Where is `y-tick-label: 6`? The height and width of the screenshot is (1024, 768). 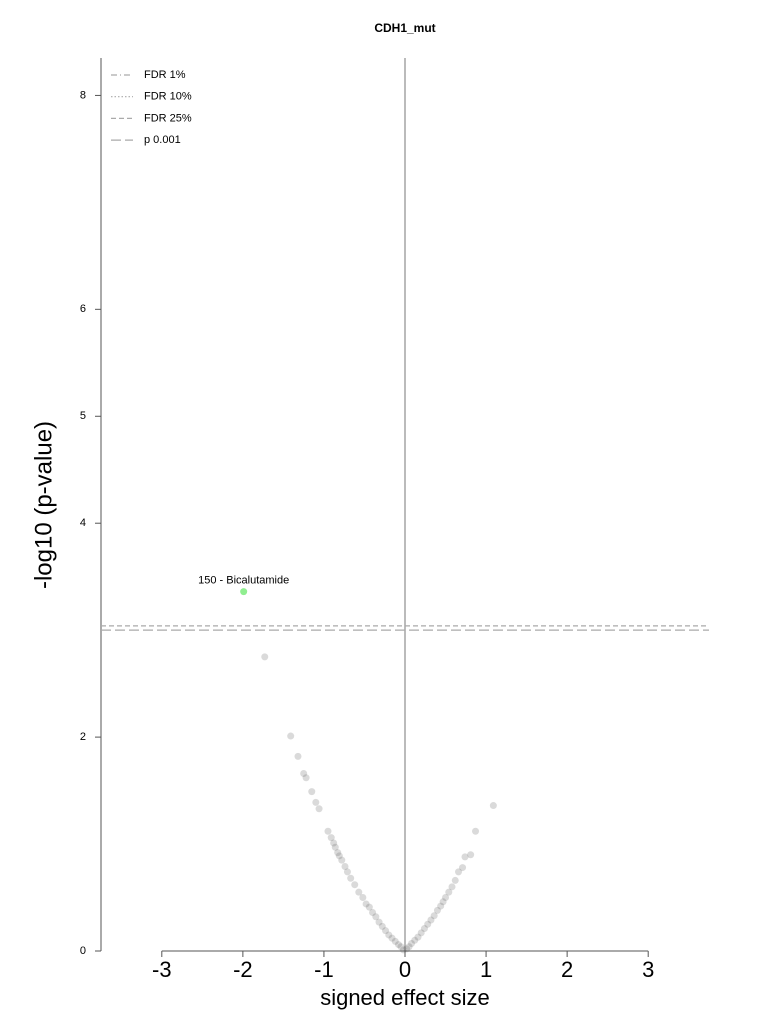 y-tick-label: 6 is located at coordinates (83, 309).